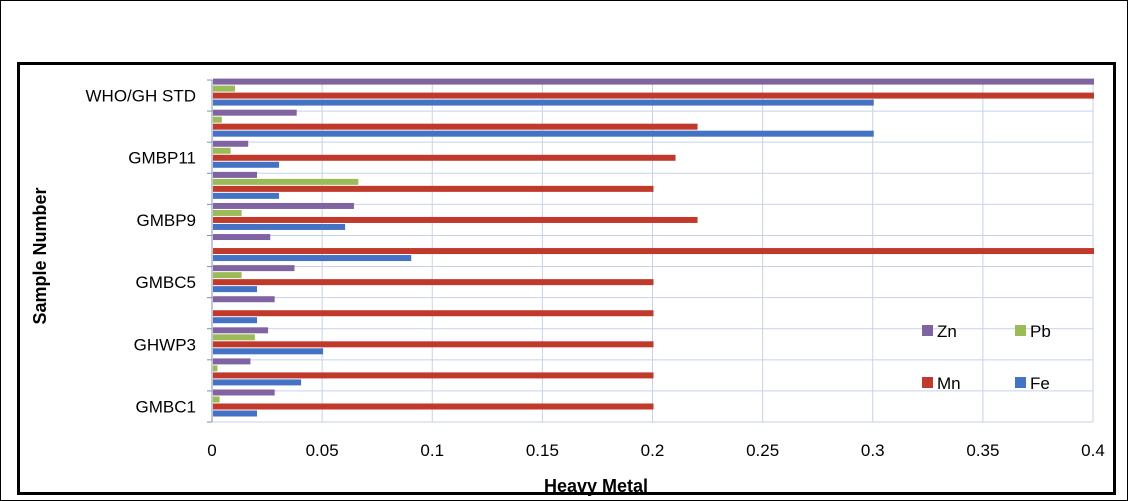  Describe the element at coordinates (982, 450) in the screenshot. I see `x-tick-label: 0.35` at that location.